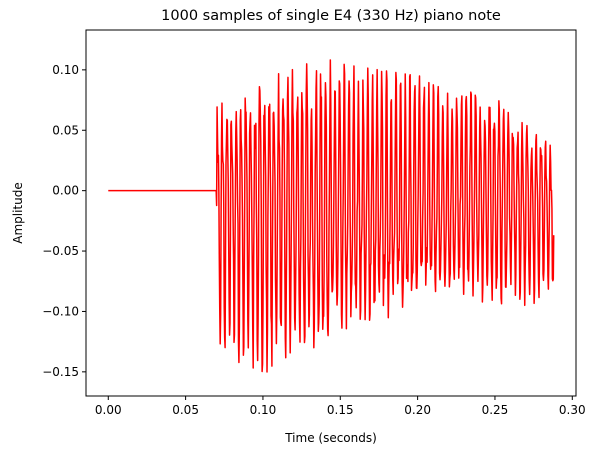 The height and width of the screenshot is (453, 599). What do you see at coordinates (60, 251) in the screenshot?
I see `y-tick-label: −0.05` at bounding box center [60, 251].